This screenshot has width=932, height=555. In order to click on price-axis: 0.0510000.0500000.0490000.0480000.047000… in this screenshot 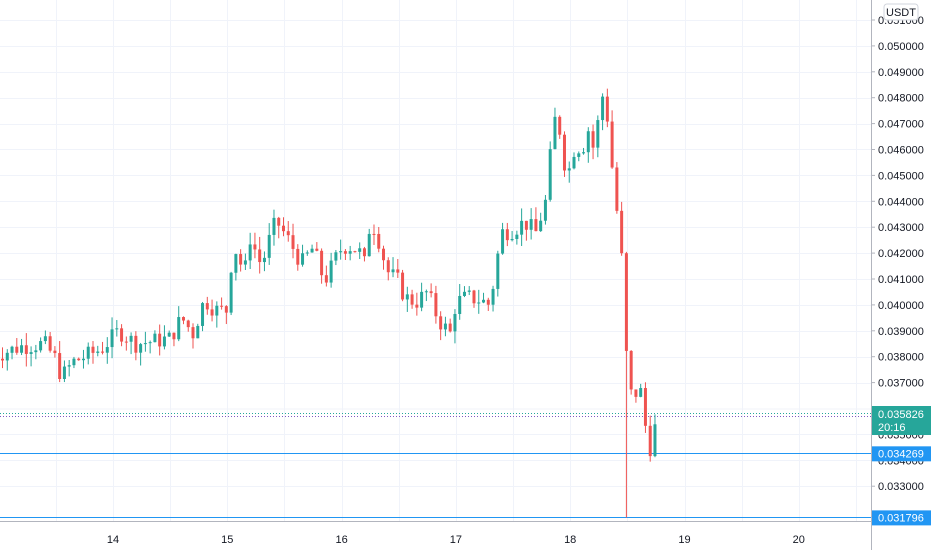, I will do `click(901, 275)`.